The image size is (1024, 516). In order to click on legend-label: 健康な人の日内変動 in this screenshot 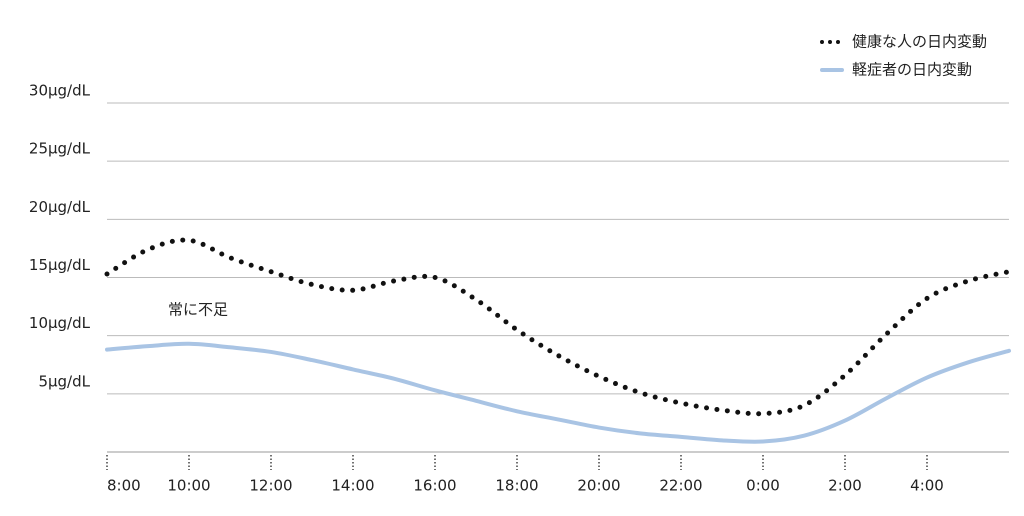, I will do `click(919, 42)`.